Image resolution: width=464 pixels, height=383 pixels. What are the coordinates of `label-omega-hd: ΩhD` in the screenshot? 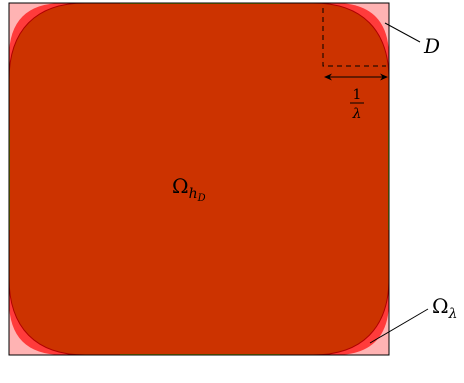 It's located at (189, 189).